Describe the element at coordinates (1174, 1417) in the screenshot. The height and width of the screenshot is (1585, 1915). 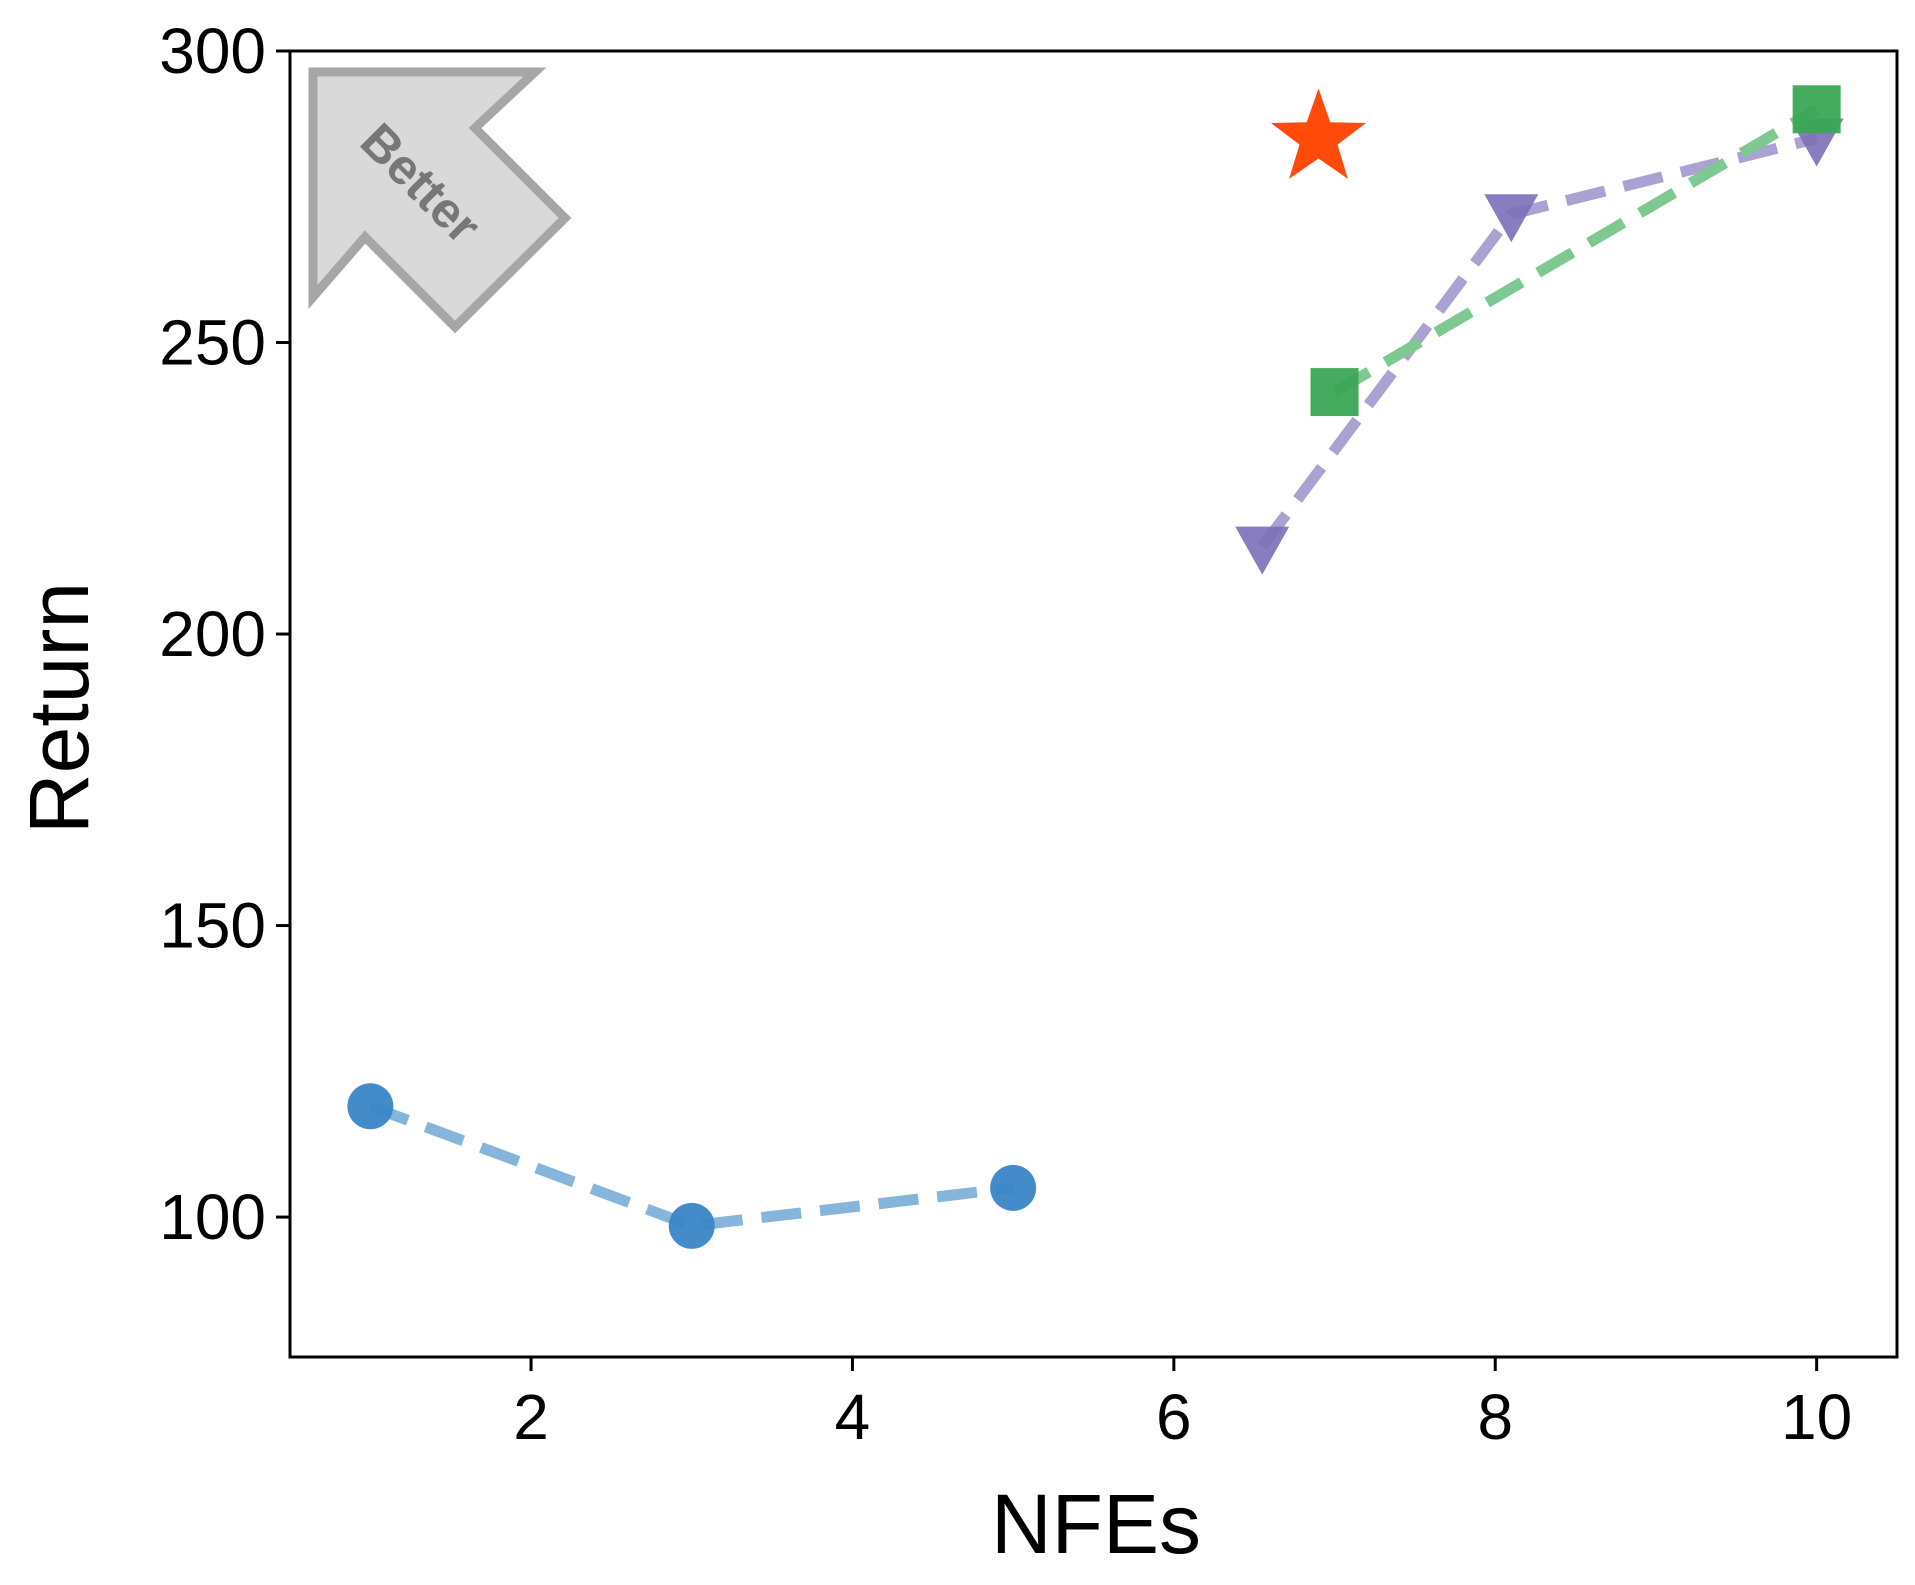
I see `x-tick-label: 6` at that location.